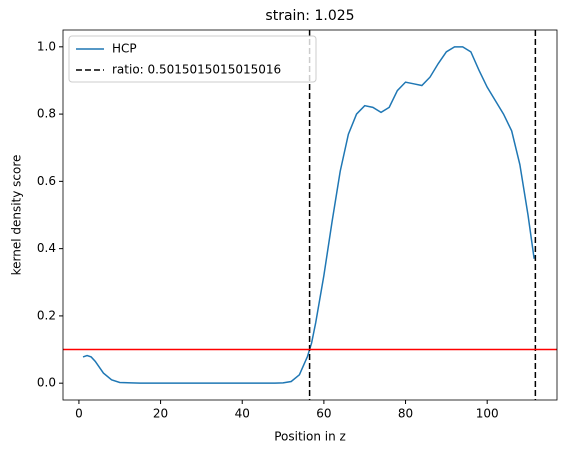 The width and height of the screenshot is (567, 454). Describe the element at coordinates (79, 414) in the screenshot. I see `x-tick-label: 0` at that location.